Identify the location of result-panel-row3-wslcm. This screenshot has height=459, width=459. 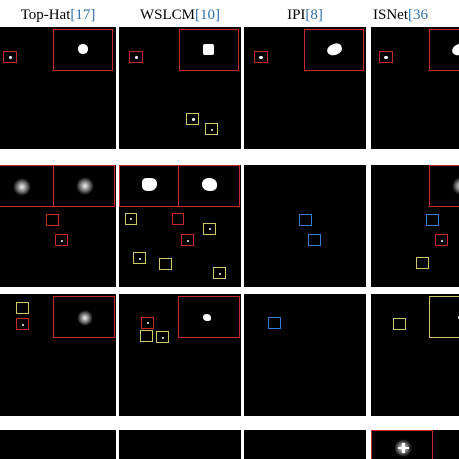
(180, 355).